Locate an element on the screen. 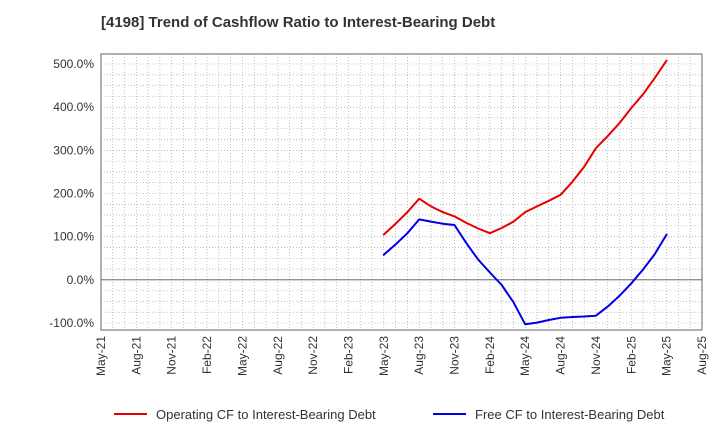  x-tick-label: Feb-24 is located at coordinates (490, 355).